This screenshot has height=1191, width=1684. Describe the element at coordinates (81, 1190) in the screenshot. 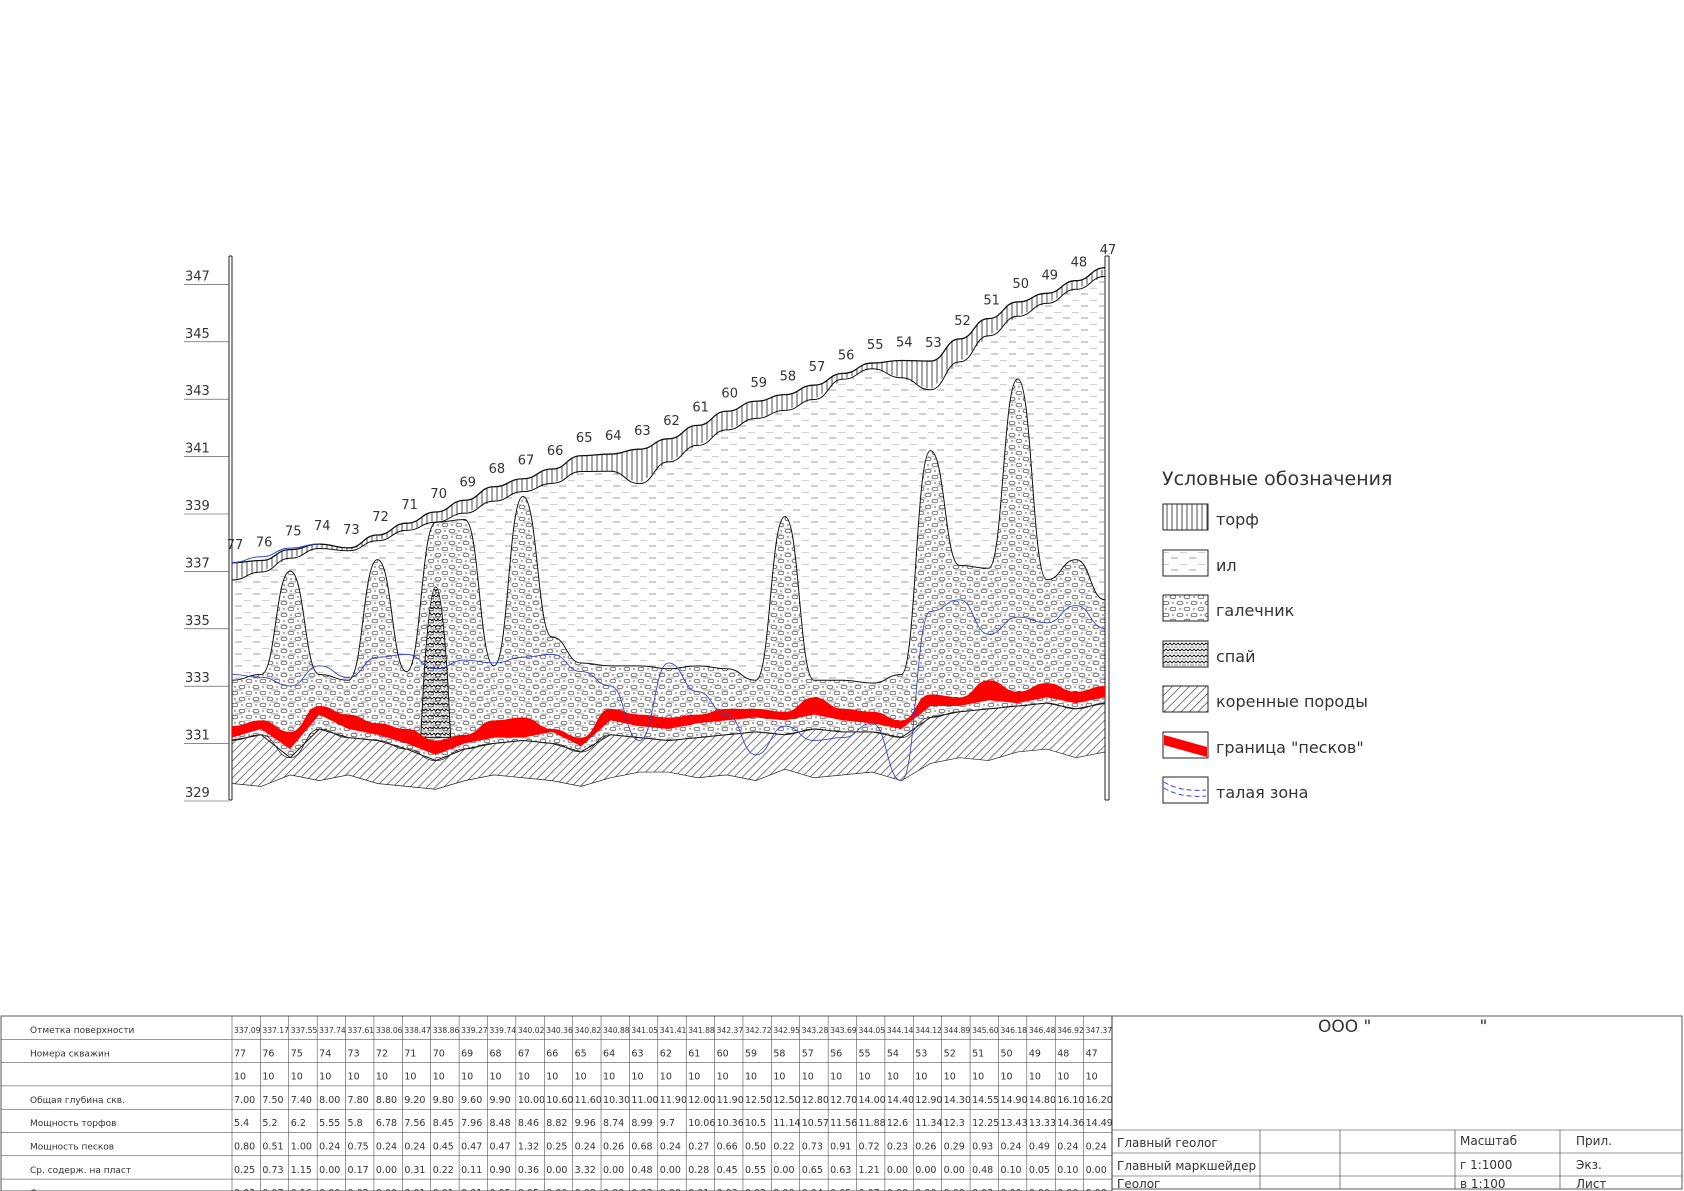

I see `table-row-label: Ср. содерж. на массу` at that location.